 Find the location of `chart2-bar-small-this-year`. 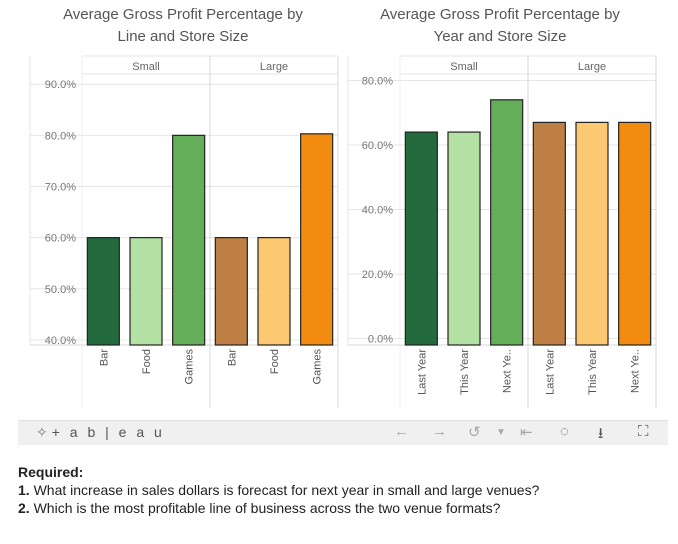

chart2-bar-small-this-year is located at coordinates (464, 238).